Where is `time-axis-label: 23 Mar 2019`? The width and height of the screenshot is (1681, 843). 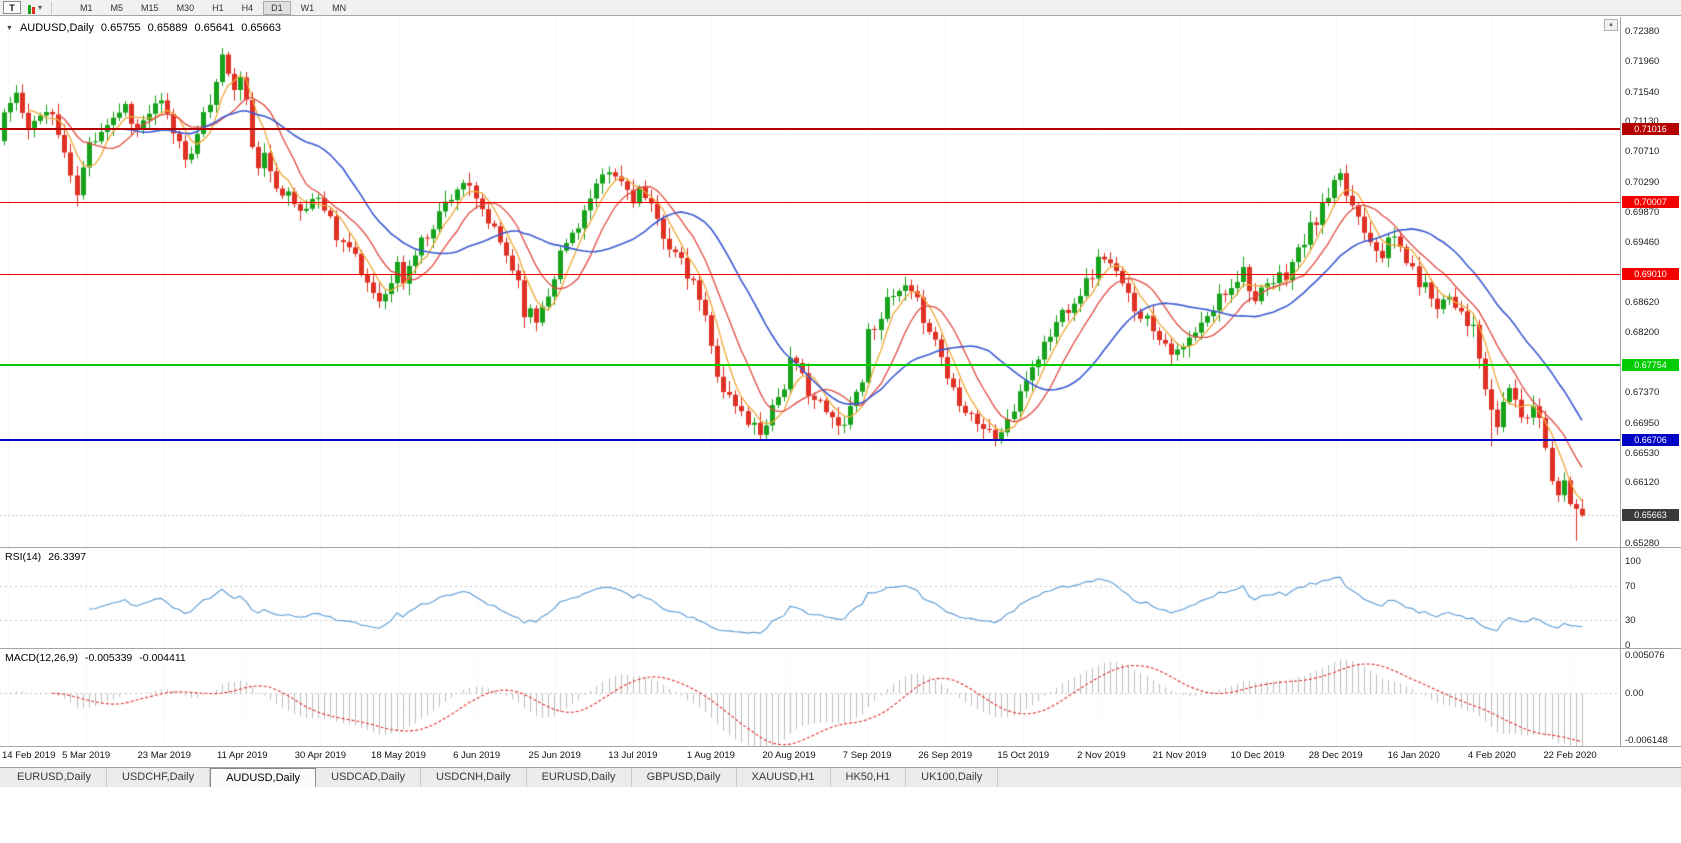 time-axis-label: 23 Mar 2019 is located at coordinates (164, 755).